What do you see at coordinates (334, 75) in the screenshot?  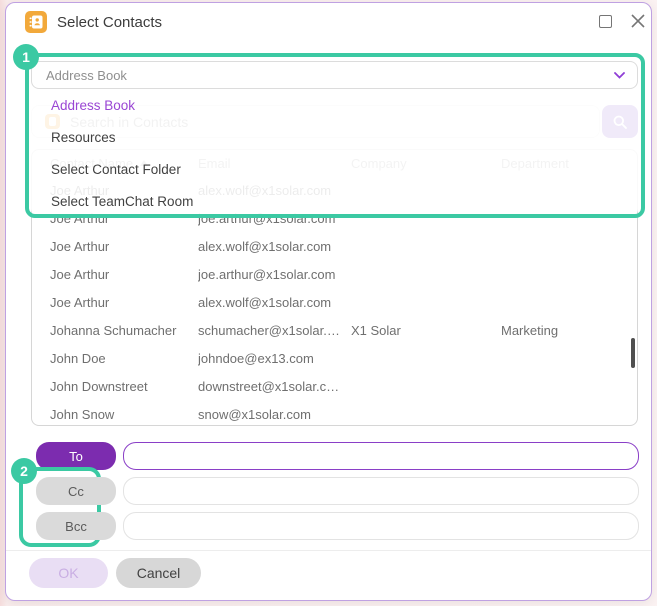 I see `folder-select: Address Book` at bounding box center [334, 75].